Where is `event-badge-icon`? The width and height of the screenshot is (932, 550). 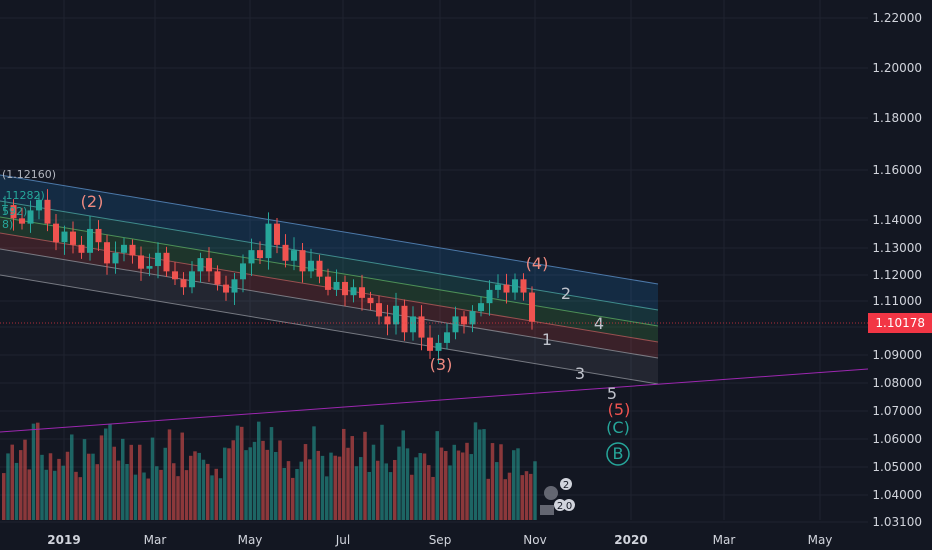
event-badge-icon is located at coordinates (547, 510).